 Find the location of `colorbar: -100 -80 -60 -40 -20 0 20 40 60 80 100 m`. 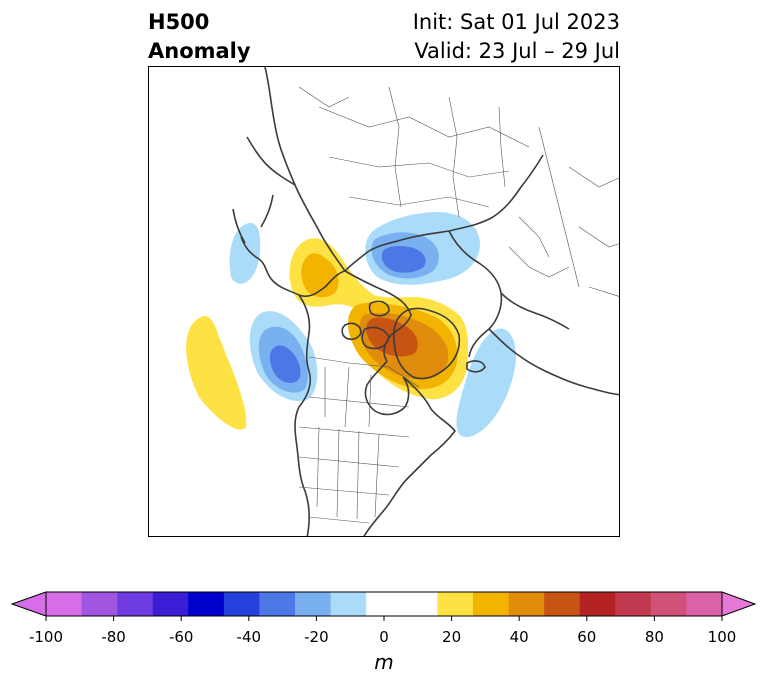

colorbar: -100 -80 -60 -40 -20 0 20 40 60 80 100 m is located at coordinates (383, 632).